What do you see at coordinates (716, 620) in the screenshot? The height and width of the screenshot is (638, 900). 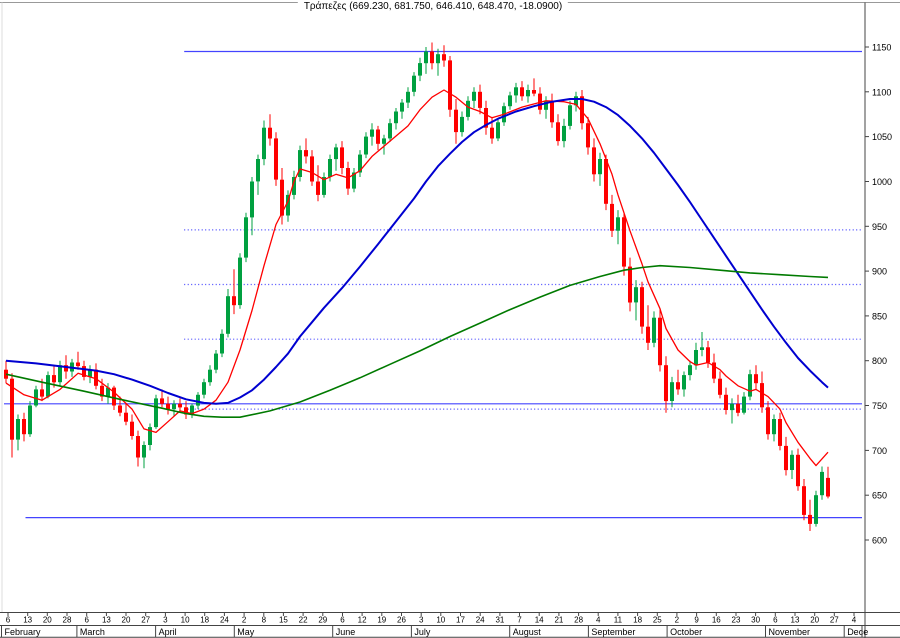 I see `date-label: 16` at bounding box center [716, 620].